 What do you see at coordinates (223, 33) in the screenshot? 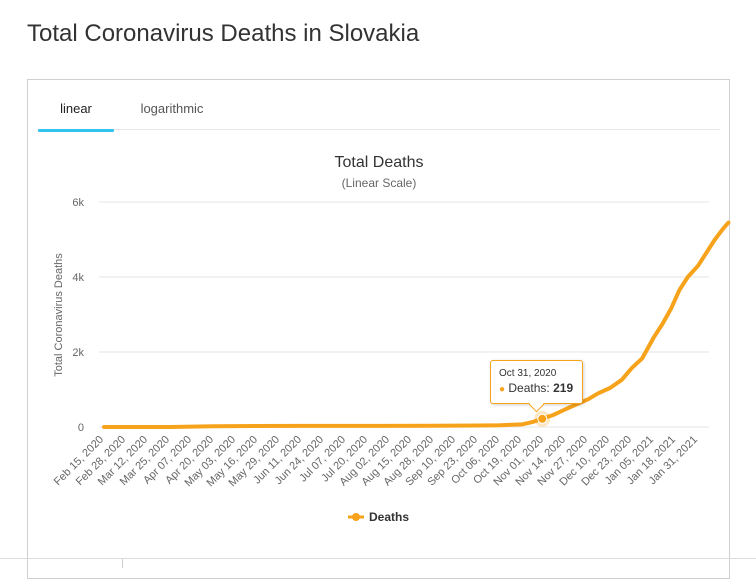
I see `page-title: Total Coronavirus Deaths in Slovakia` at bounding box center [223, 33].